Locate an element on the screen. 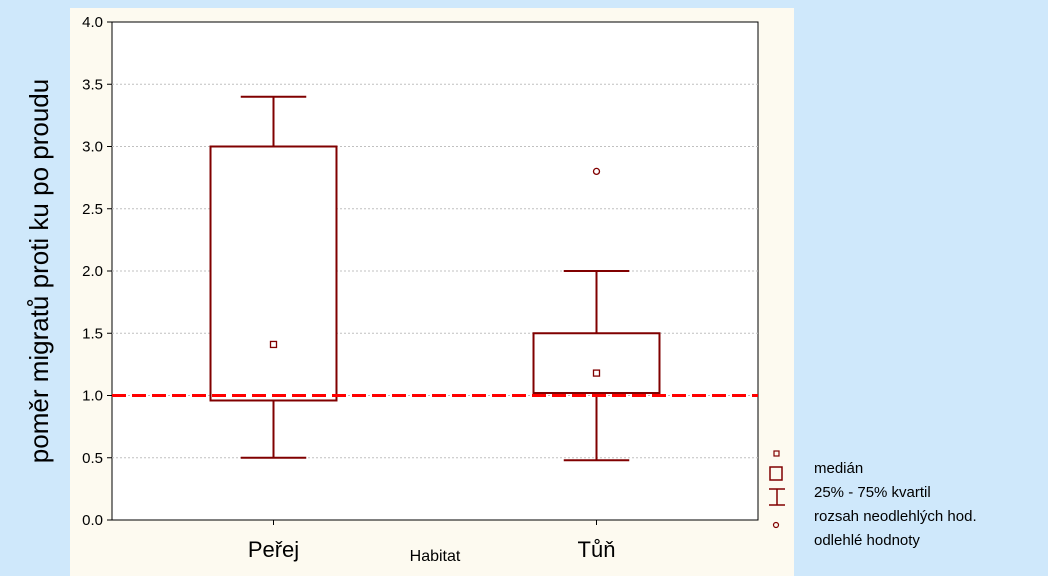 This screenshot has width=1048, height=576. y-tick-label: 0.0 is located at coordinates (92, 520).